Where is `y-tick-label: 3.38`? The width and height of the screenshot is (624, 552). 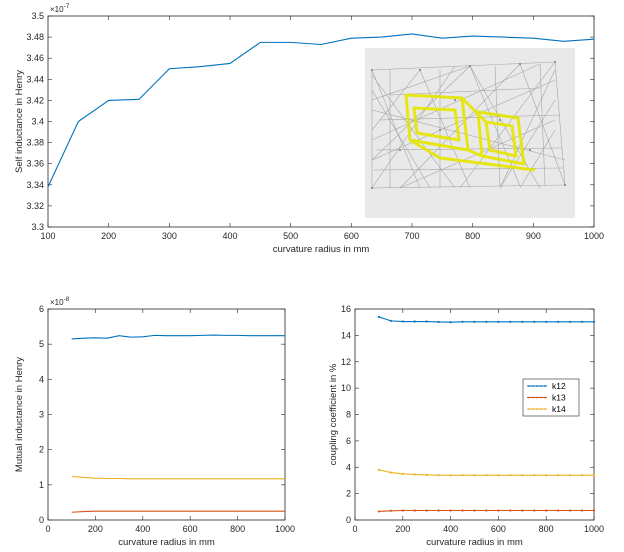 y-tick-label: 3.38 is located at coordinates (35, 143).